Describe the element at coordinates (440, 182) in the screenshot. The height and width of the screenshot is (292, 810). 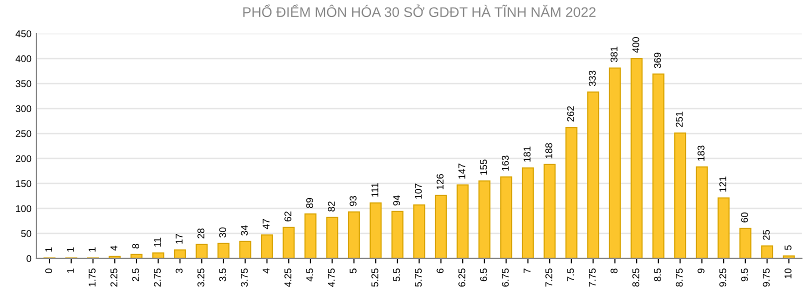
I see `data-label: 126` at that location.